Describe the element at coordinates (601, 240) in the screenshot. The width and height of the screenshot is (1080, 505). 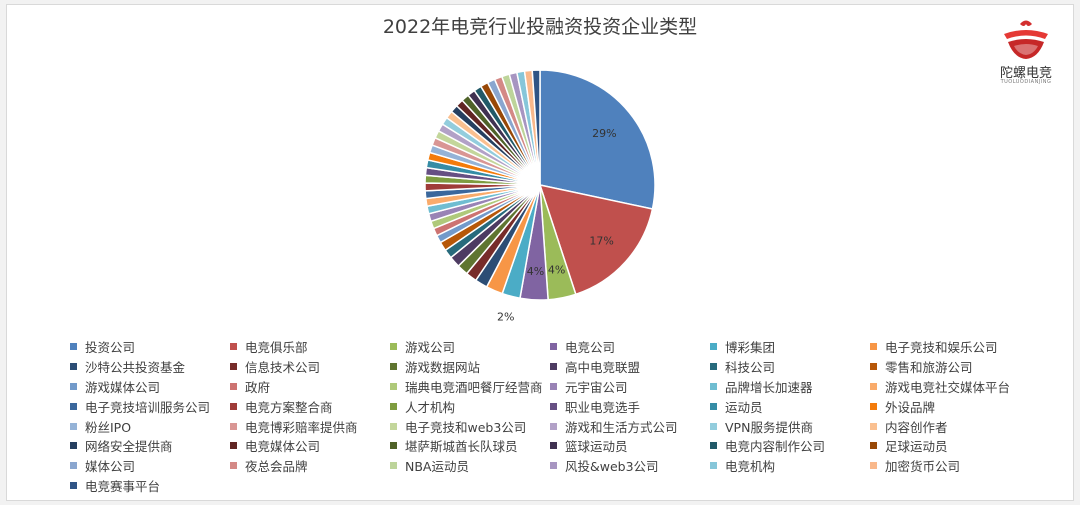
I see `data-label: 17%` at that location.